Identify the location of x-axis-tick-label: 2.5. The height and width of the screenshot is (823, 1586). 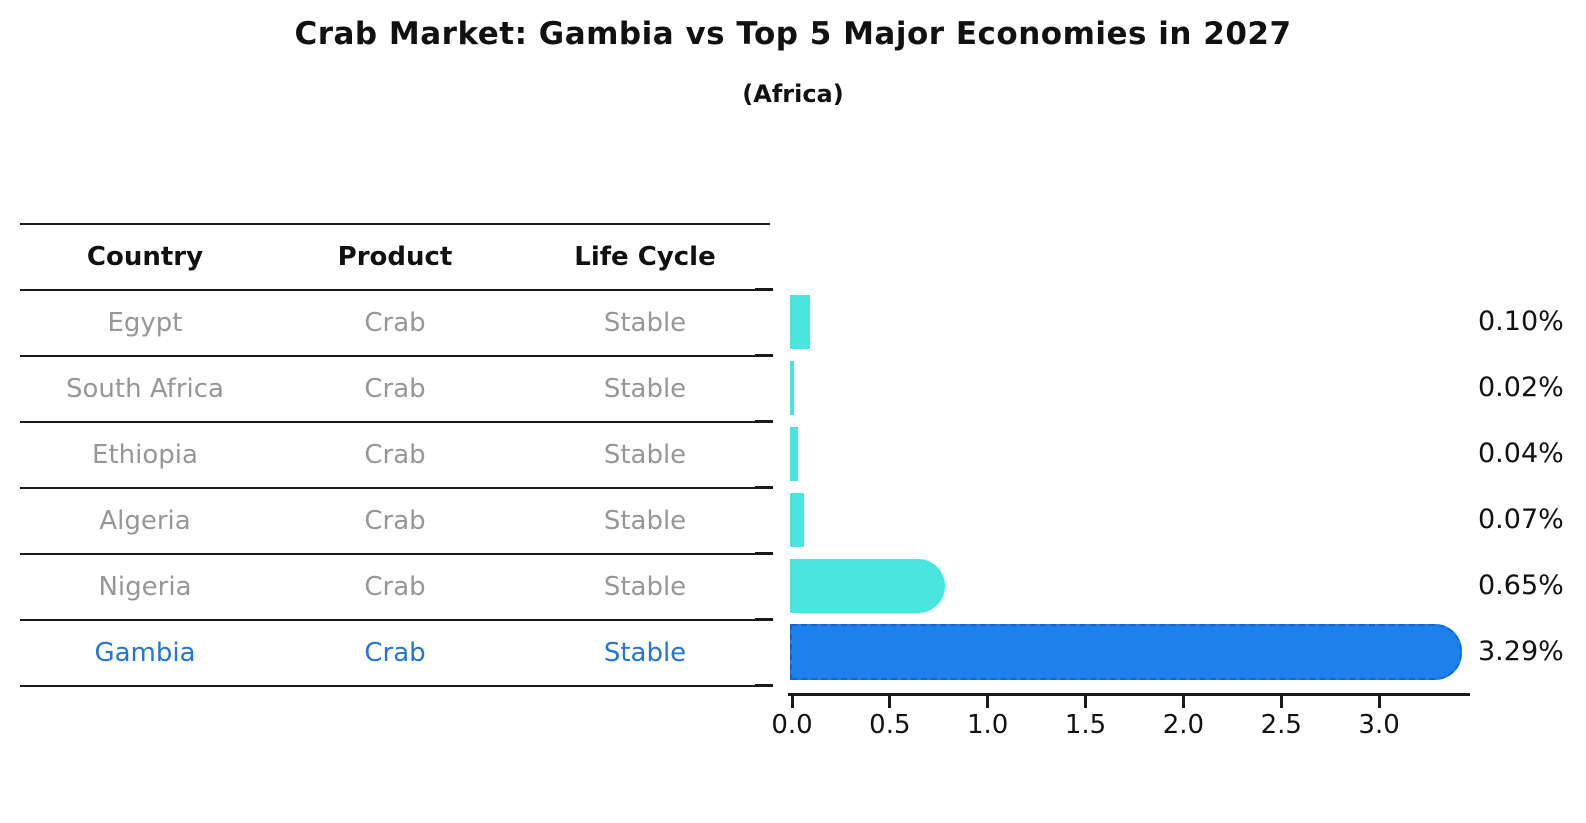
(1281, 725).